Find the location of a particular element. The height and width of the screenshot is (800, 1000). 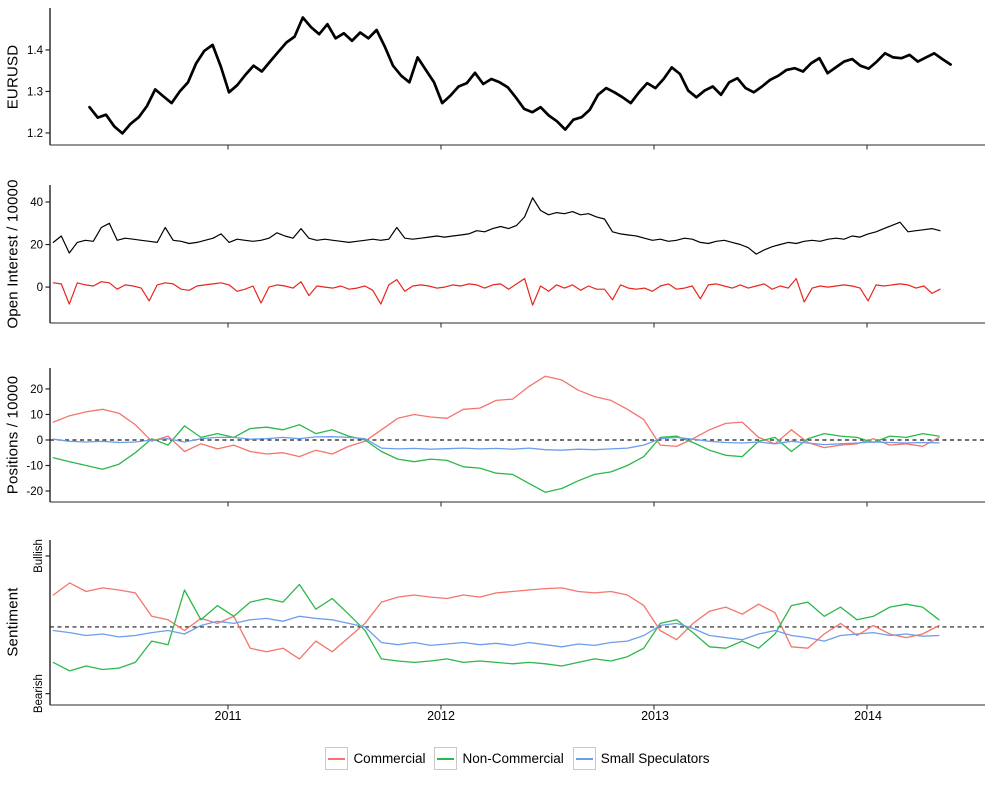

y-axis-title-positions: Positions / 10000 is located at coordinates (13, 435).